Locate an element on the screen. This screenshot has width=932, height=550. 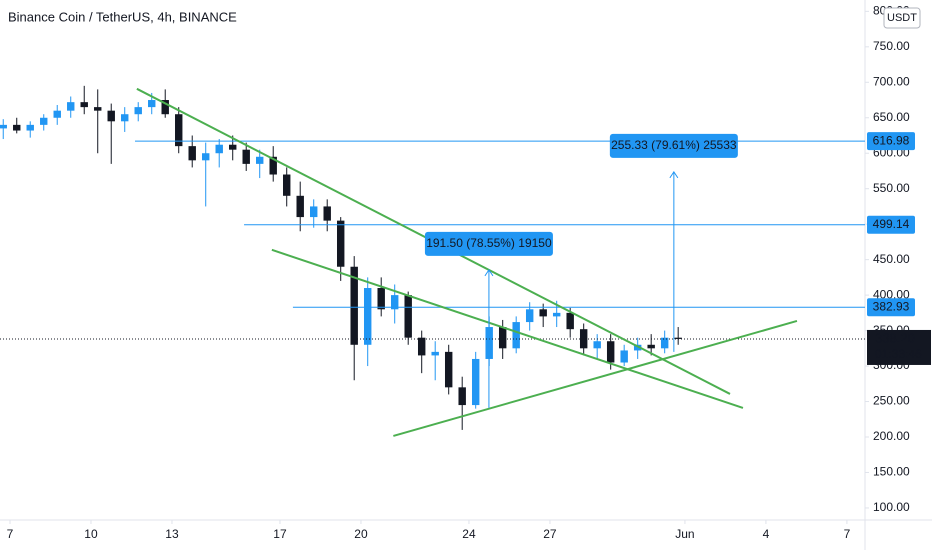
x-tick-label: 20 is located at coordinates (361, 534).